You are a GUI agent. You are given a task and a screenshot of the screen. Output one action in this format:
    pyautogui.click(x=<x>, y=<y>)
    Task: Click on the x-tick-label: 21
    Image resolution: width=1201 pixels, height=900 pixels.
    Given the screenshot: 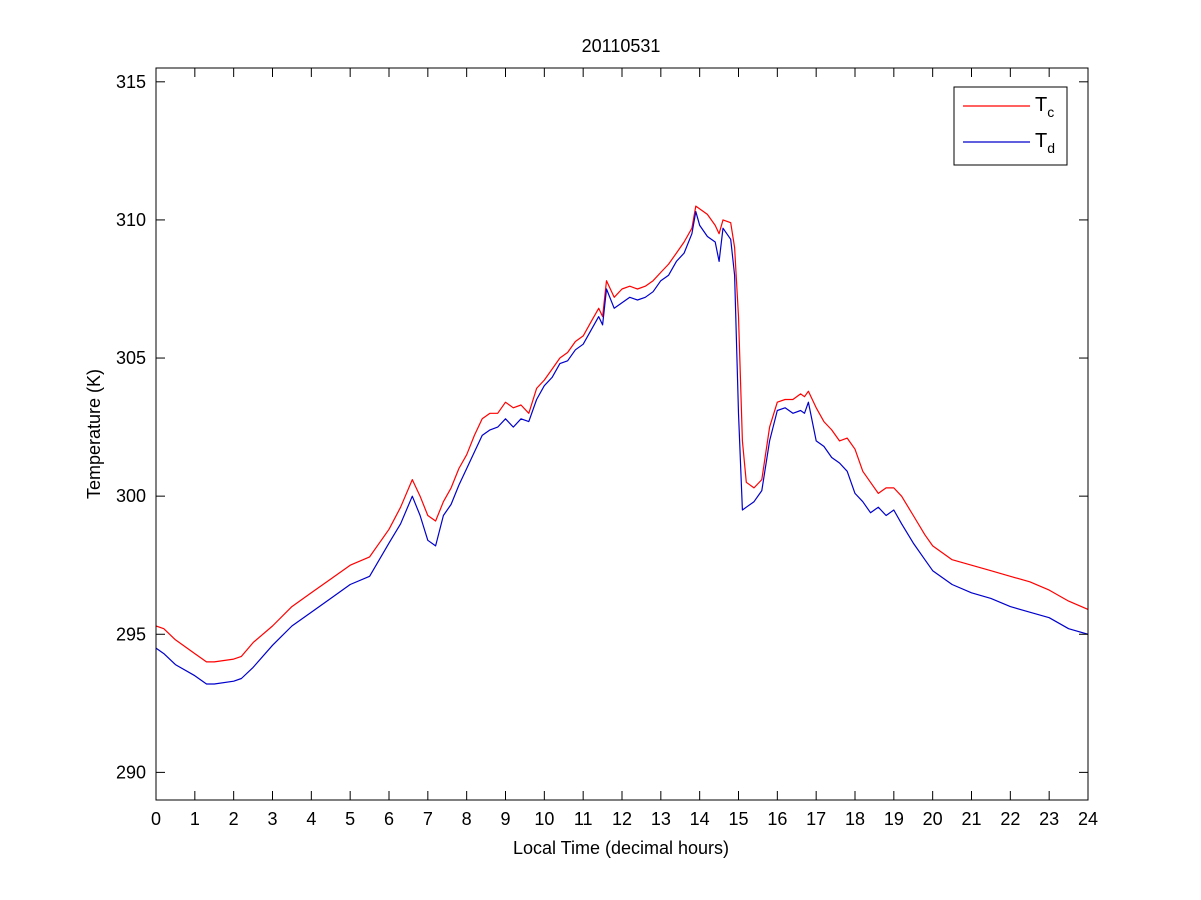 What is the action you would take?
    pyautogui.click(x=971, y=819)
    